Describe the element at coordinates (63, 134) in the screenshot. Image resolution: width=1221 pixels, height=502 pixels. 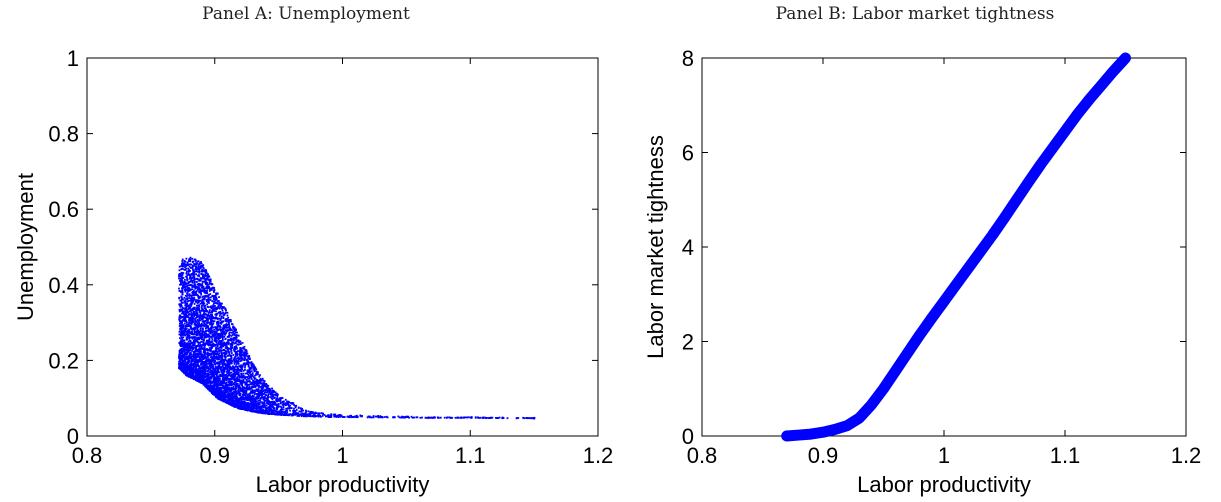
I see `y-tick-label: 0.8` at that location.